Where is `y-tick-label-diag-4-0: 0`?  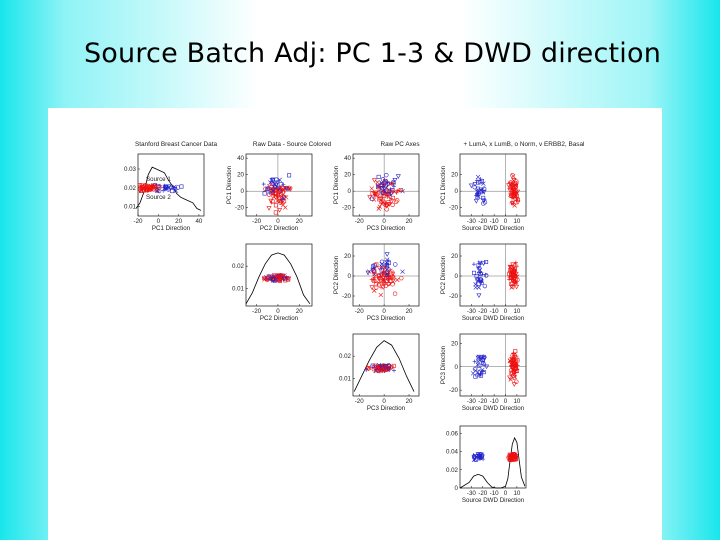
y-tick-label-diag-4-0: 0 is located at coordinates (457, 488).